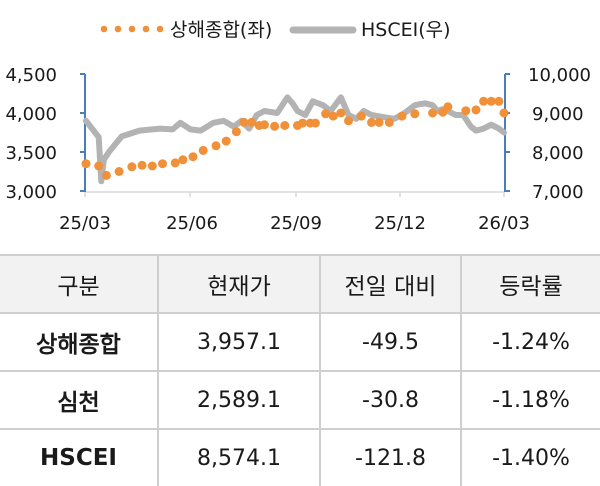 The height and width of the screenshot is (486, 600). I want to click on svg-text: 4,000, so click(31, 114).